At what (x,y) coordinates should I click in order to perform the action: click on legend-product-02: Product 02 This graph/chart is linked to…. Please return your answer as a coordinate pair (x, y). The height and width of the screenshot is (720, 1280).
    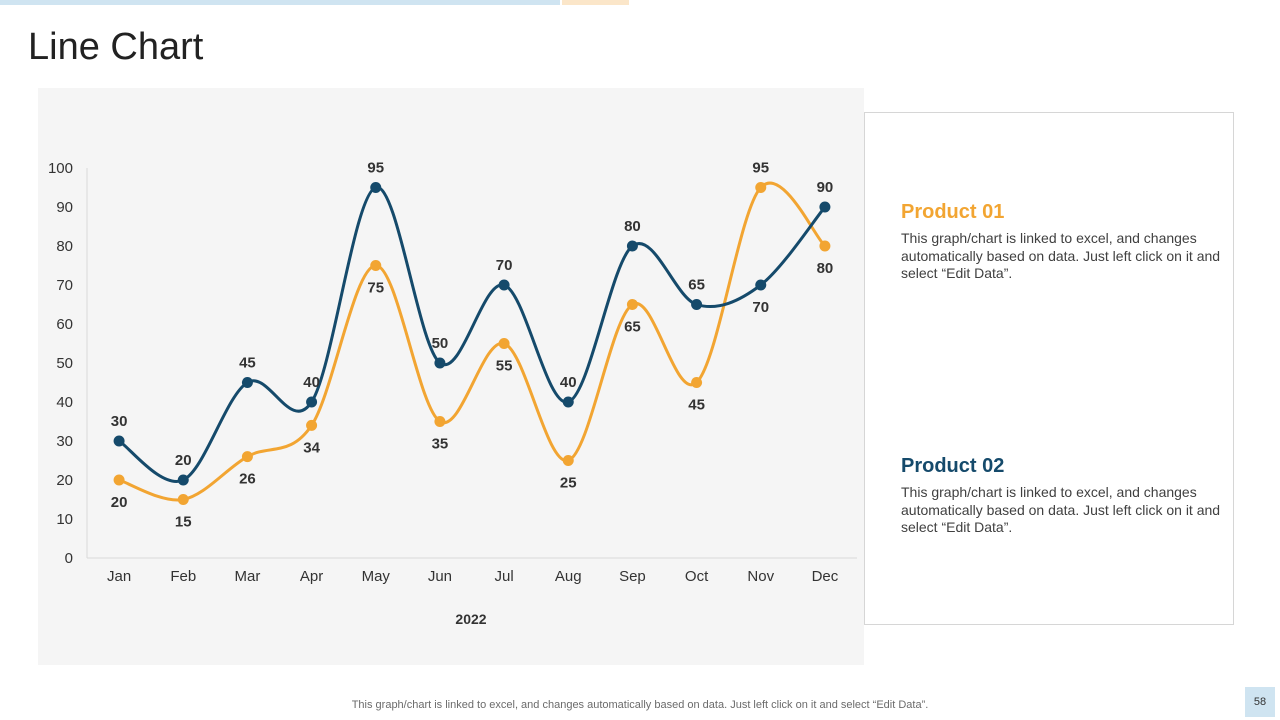
    Looking at the image, I should click on (1061, 496).